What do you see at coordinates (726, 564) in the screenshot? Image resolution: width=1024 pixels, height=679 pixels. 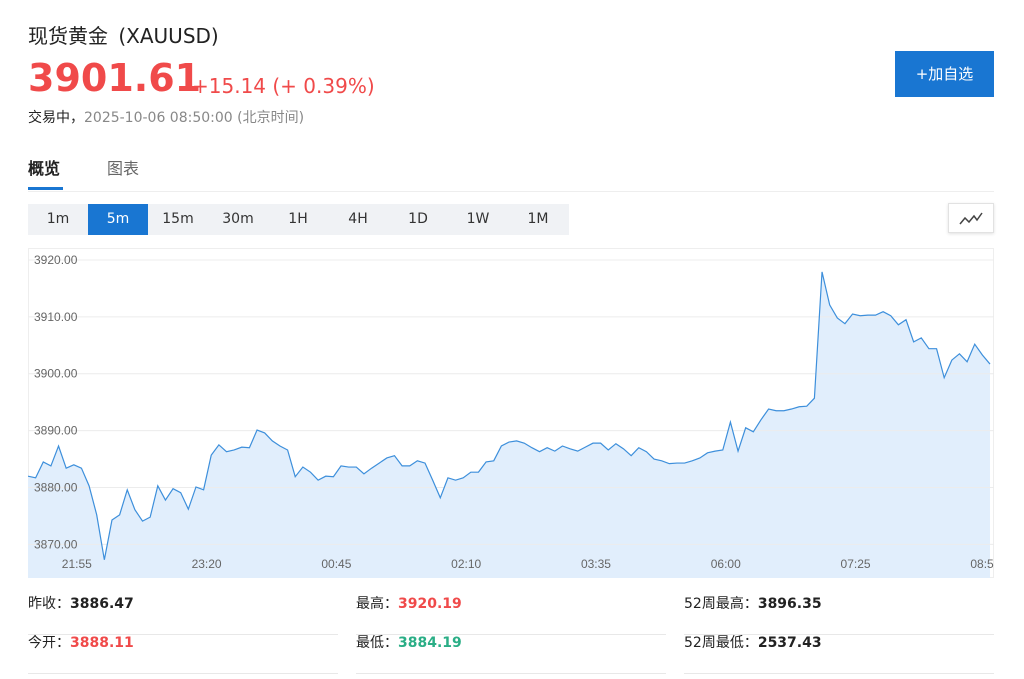 I see `x-tick-label: 06:00` at bounding box center [726, 564].